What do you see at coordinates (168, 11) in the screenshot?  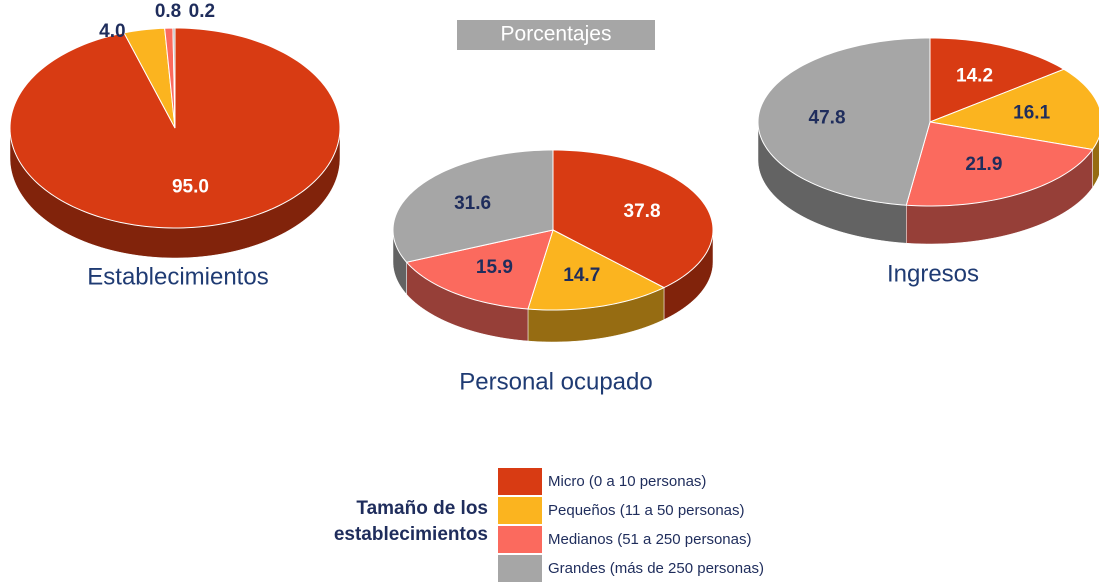 I see `data-label: 0.8` at bounding box center [168, 11].